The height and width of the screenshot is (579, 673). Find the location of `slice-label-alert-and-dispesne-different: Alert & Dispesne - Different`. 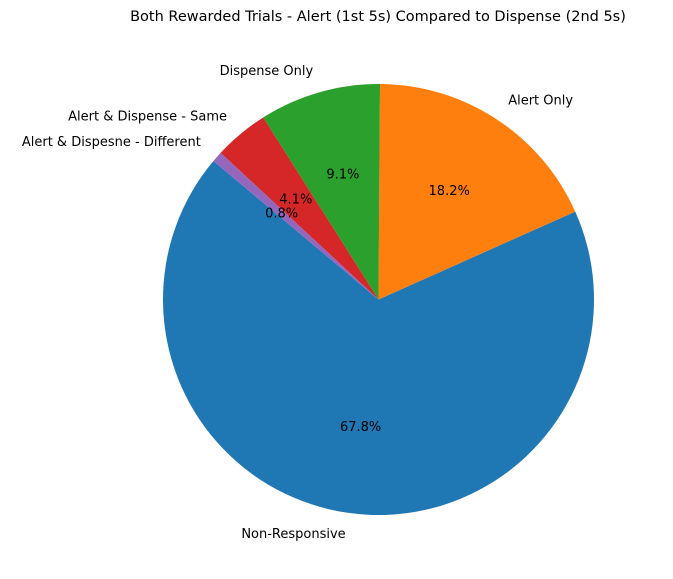

slice-label-alert-and-dispesne-different: Alert & Dispesne - Different is located at coordinates (111, 142).